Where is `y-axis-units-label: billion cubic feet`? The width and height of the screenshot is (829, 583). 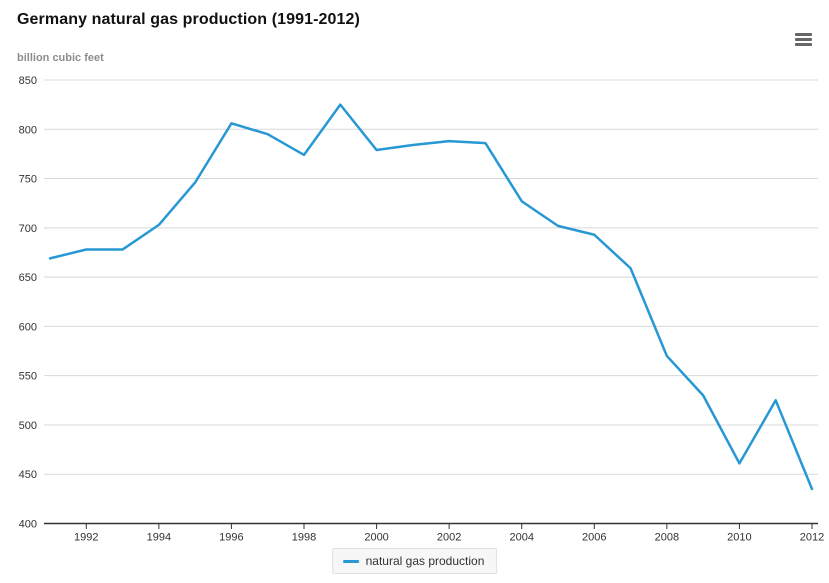
y-axis-units-label: billion cubic feet is located at coordinates (60, 58).